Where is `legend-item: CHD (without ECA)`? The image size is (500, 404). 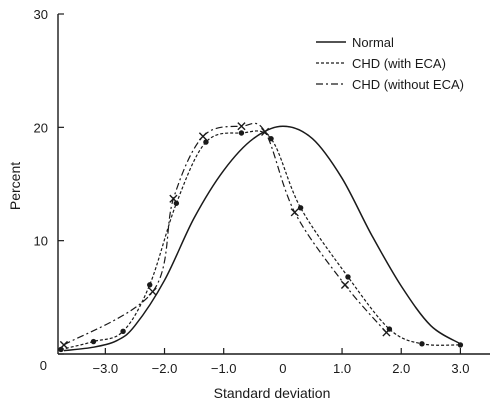
legend-item: CHD (without ECA) is located at coordinates (390, 84).